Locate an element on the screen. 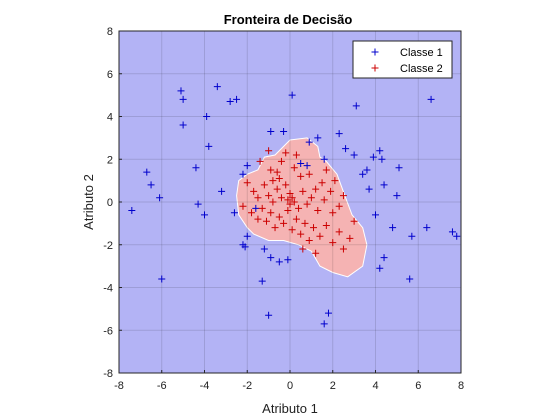 This screenshot has width=560, height=420. x-tick-label: -4 is located at coordinates (205, 386).